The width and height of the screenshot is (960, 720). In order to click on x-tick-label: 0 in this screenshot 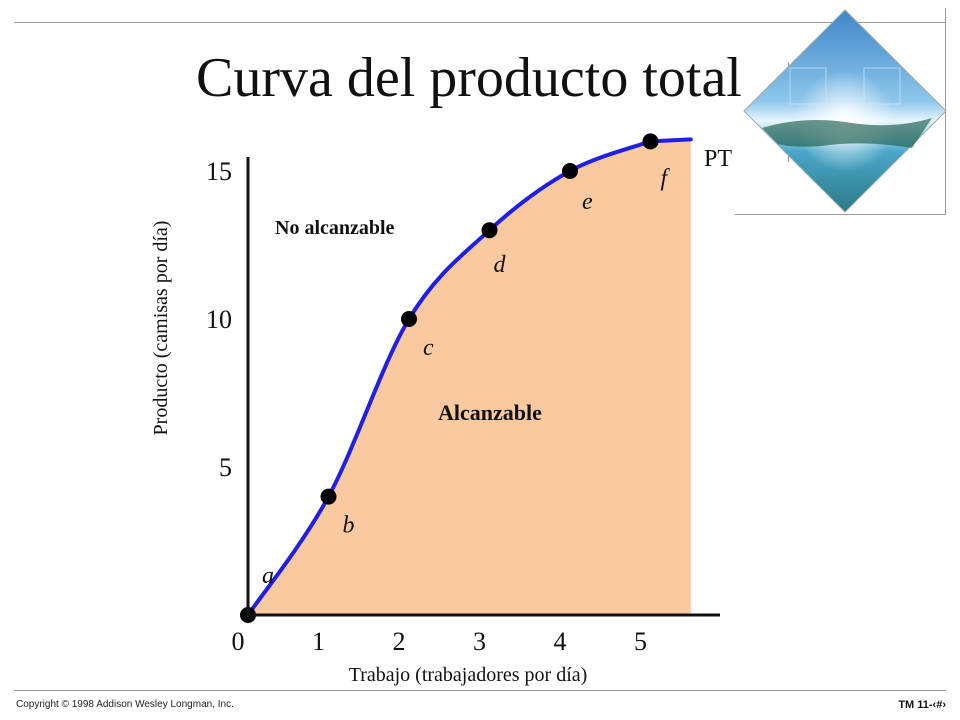, I will do `click(238, 641)`.